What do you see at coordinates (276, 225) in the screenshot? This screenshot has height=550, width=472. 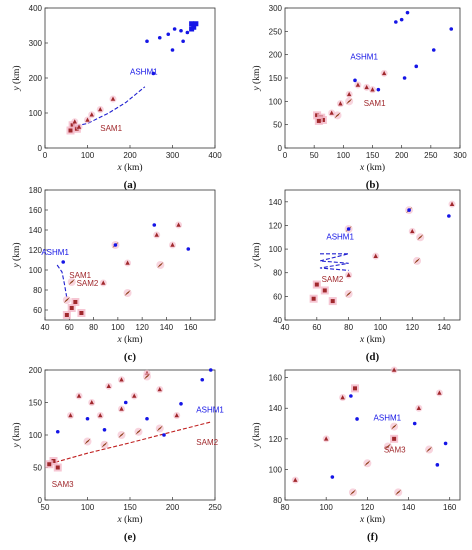 I see `y-tick-label: 120` at bounding box center [276, 225].